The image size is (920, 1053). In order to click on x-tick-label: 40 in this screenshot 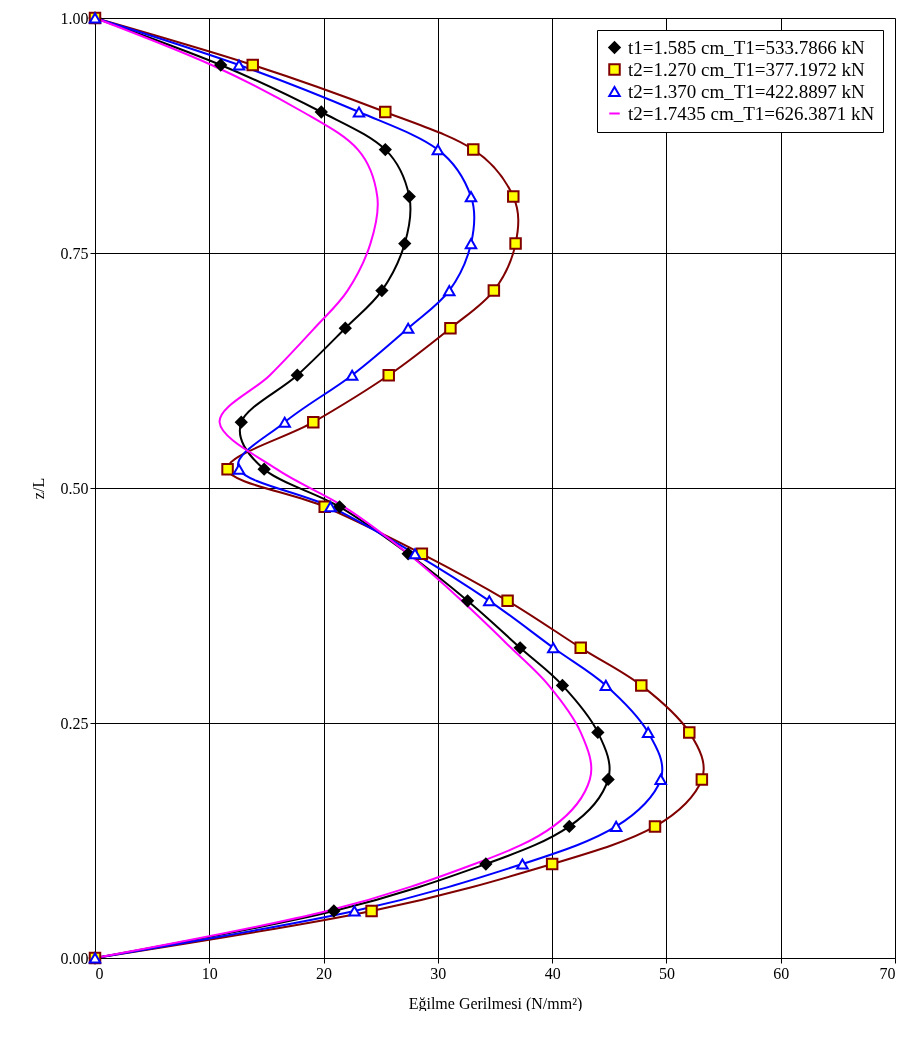, I will do `click(552, 973)`.